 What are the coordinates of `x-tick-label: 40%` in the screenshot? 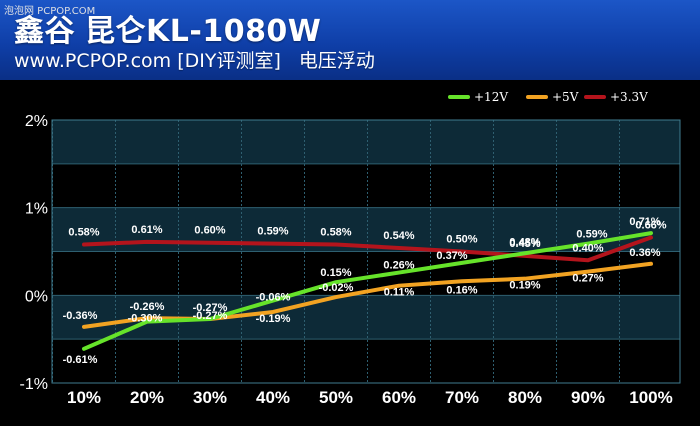 It's located at (273, 397).